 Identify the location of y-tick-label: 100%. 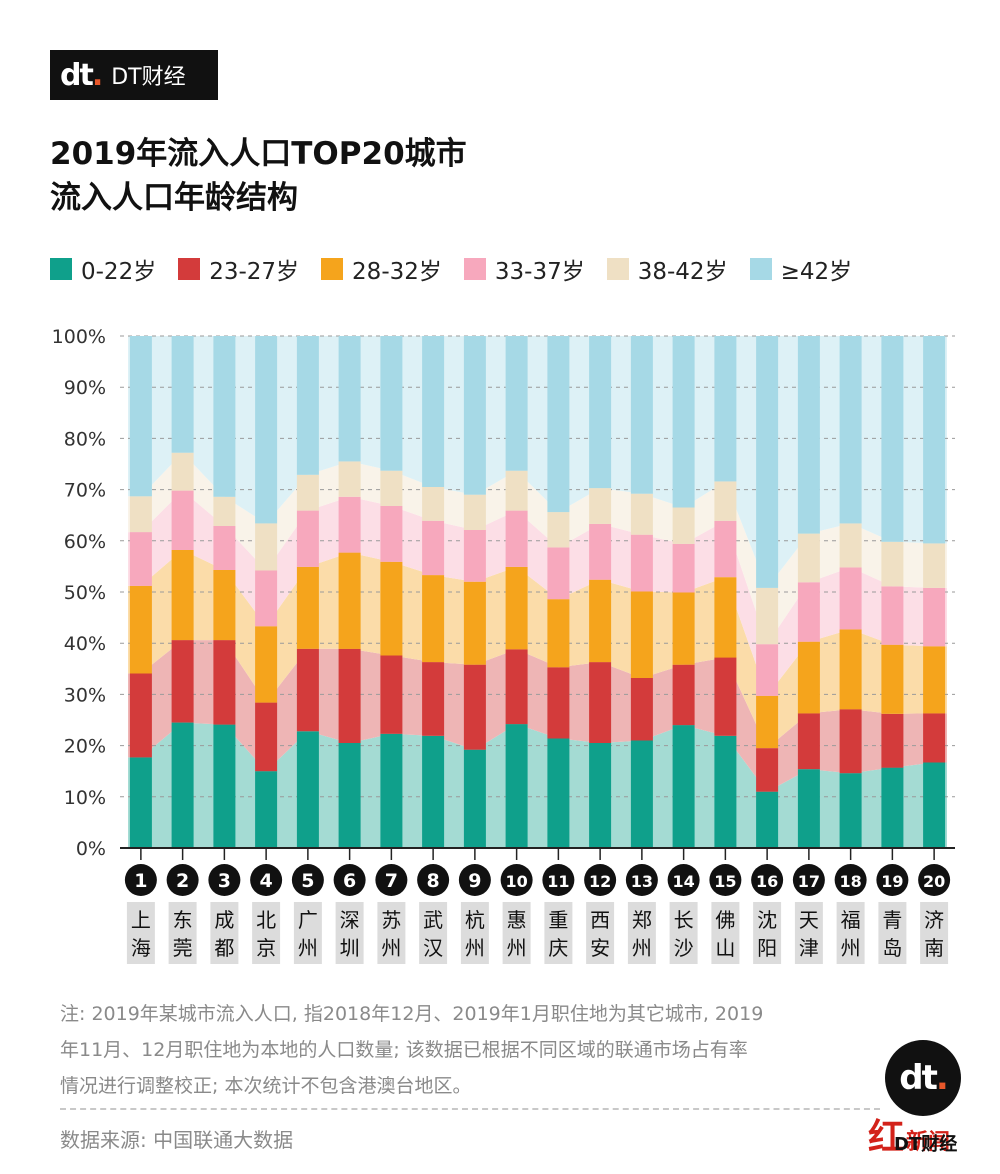
(79, 337).